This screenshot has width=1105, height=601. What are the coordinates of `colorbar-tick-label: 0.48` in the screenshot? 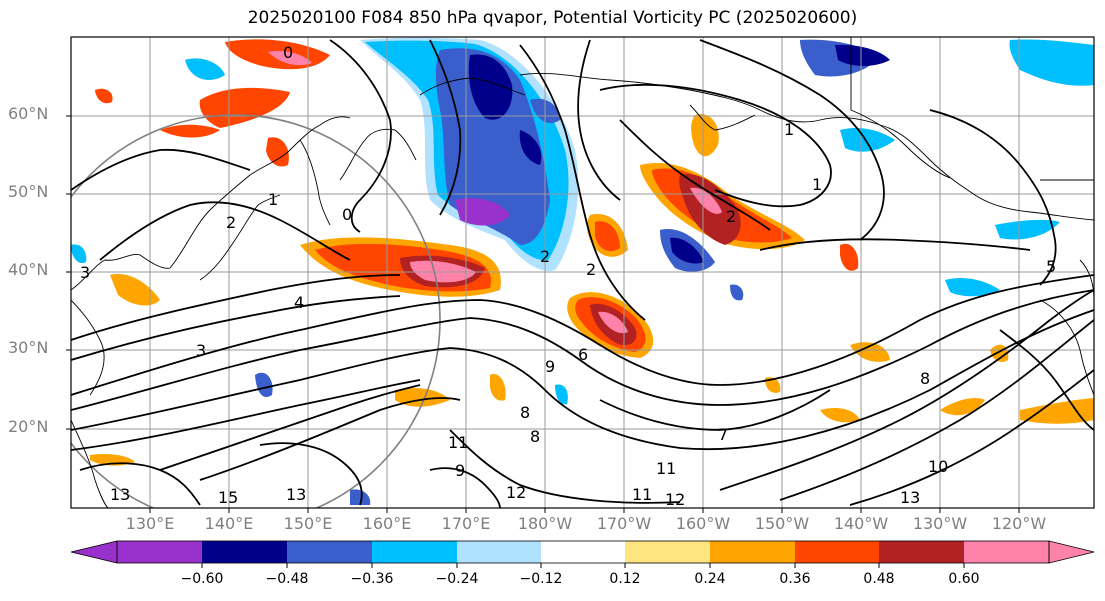 It's located at (879, 579).